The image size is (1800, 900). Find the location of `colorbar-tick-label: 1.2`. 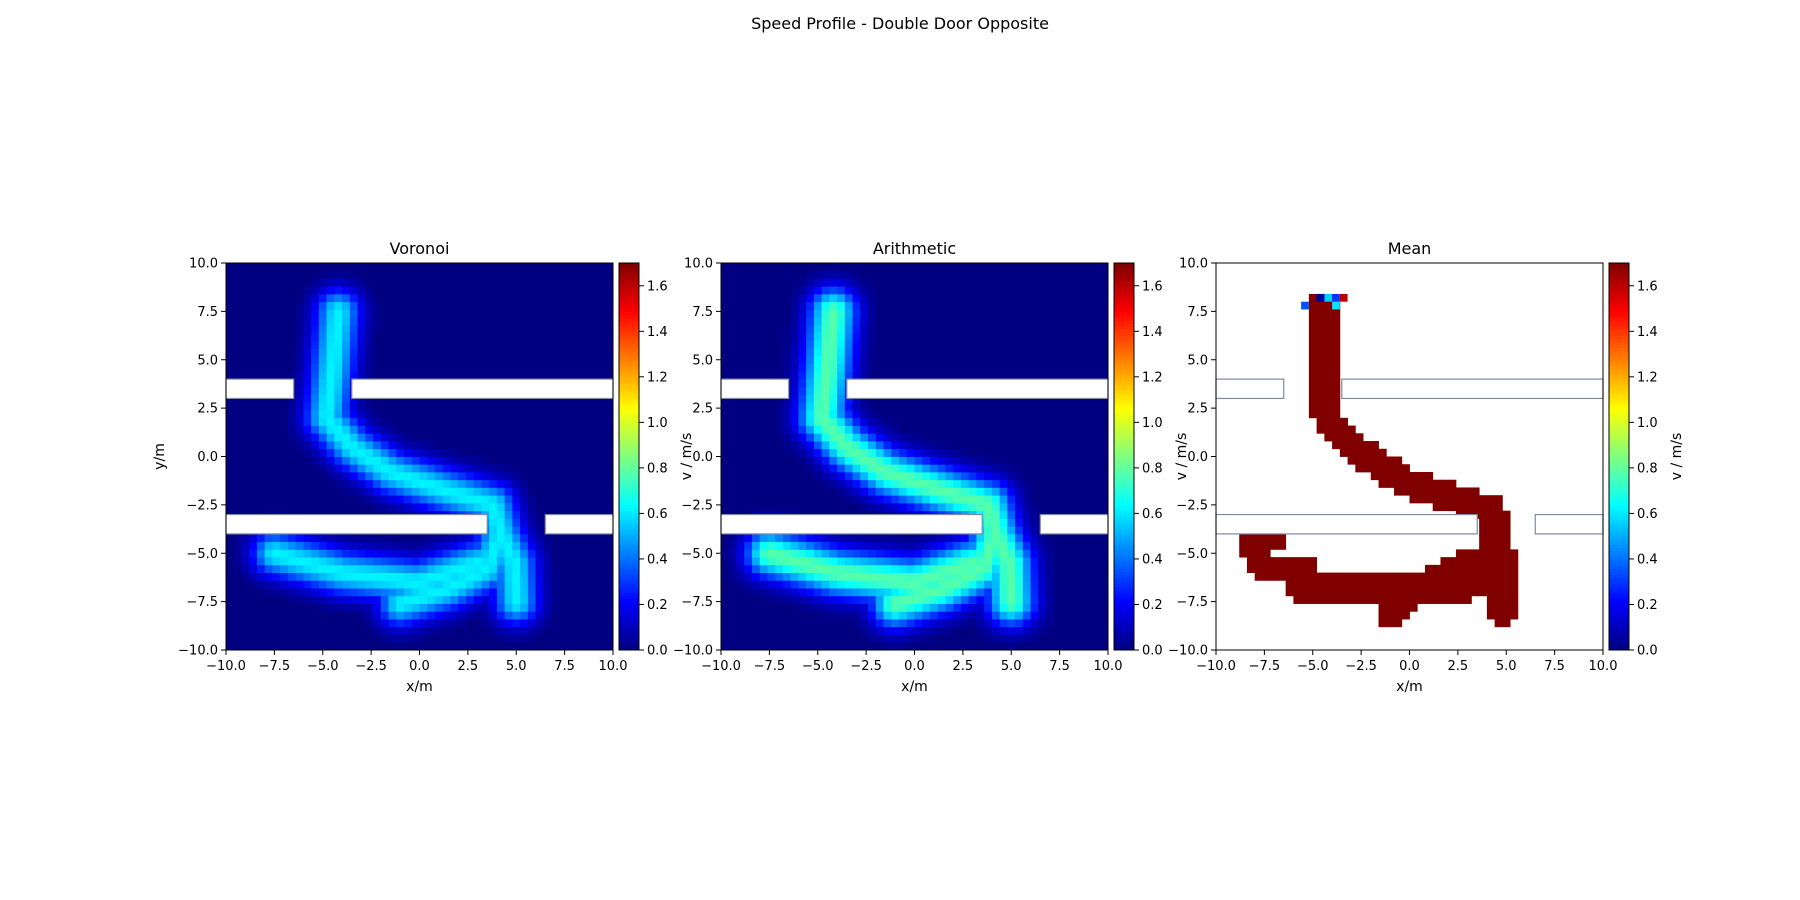

colorbar-tick-label: 1.2 is located at coordinates (657, 377).